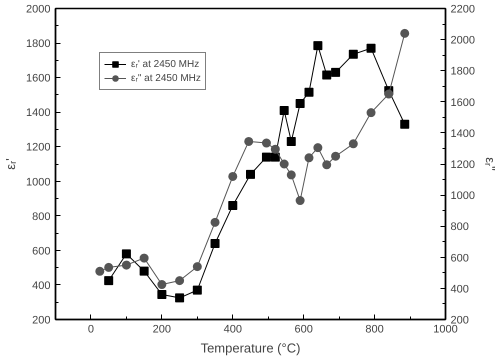  What do you see at coordinates (459, 320) in the screenshot?
I see `y2-tick-label: 200` at bounding box center [459, 320].